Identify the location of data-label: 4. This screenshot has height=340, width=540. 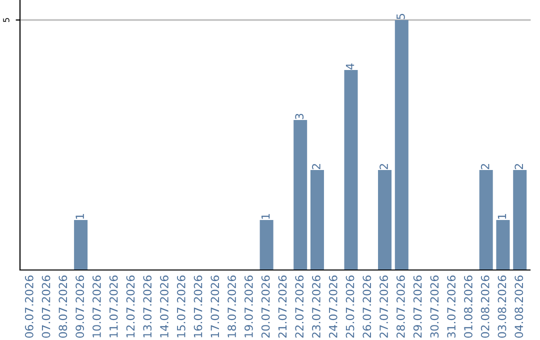
(350, 67).